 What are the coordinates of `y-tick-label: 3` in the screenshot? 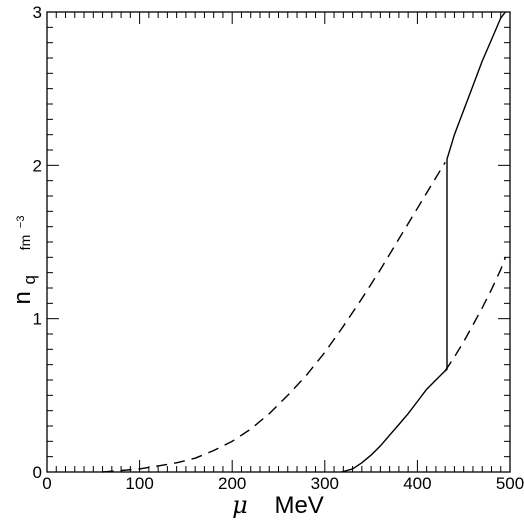 It's located at (37, 12).